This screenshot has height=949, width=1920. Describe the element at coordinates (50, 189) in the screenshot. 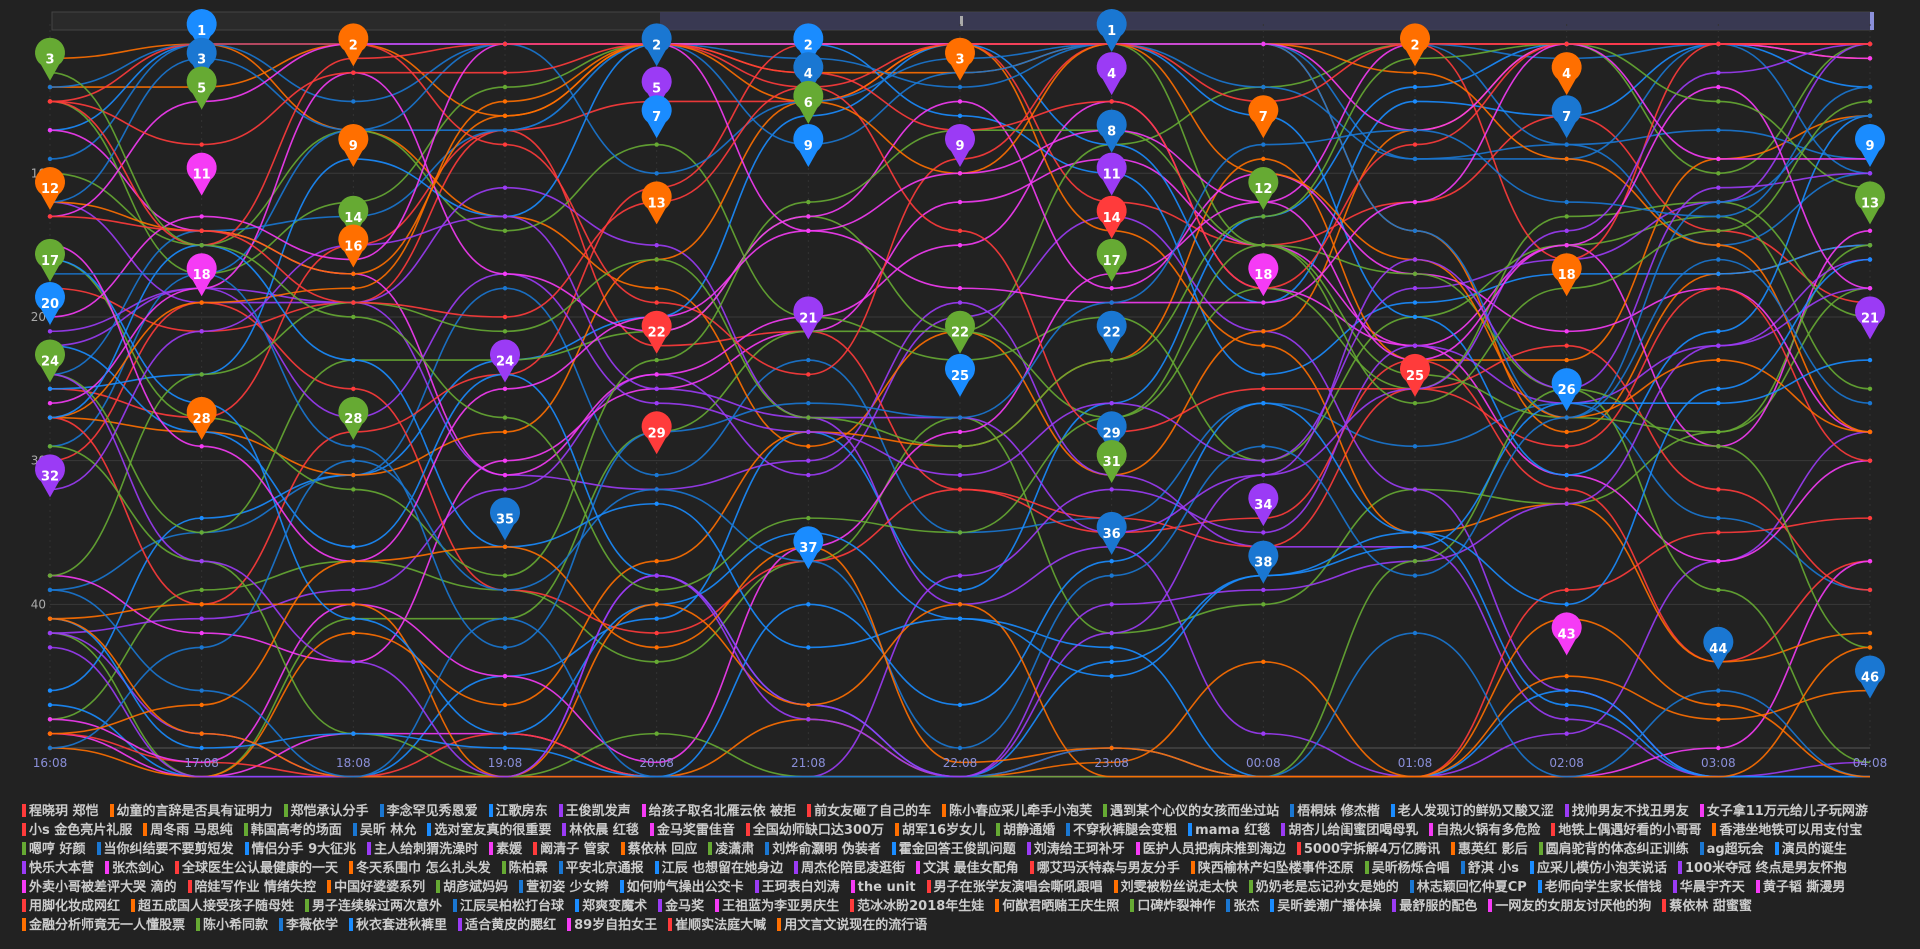

I see `rank-marker-pin: 12` at that location.